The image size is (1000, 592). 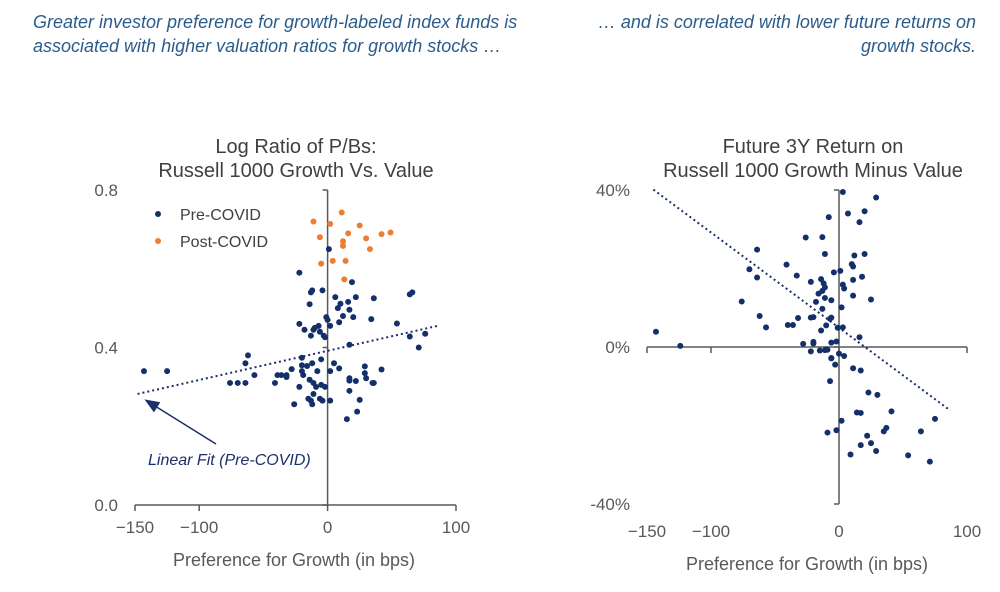 I want to click on y-tick-label: 40%, so click(x=613, y=190).